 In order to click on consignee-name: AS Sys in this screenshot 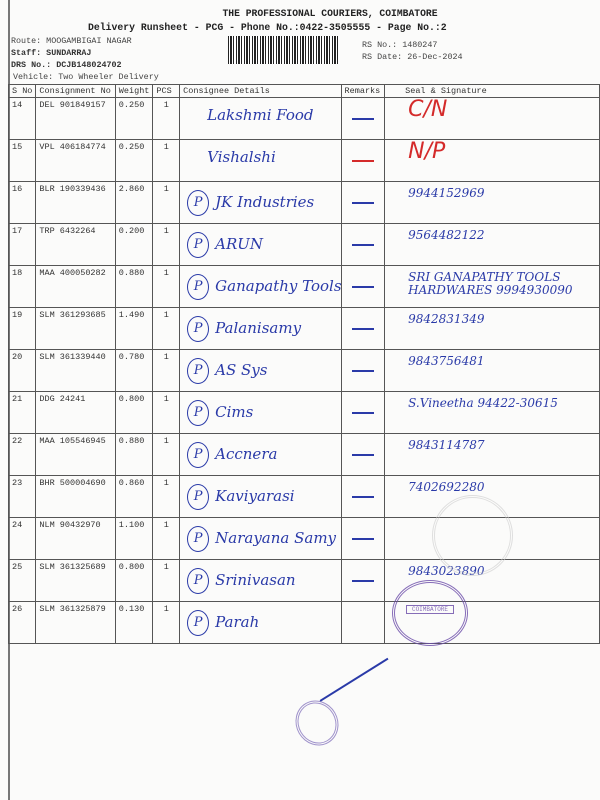, I will do `click(241, 370)`.